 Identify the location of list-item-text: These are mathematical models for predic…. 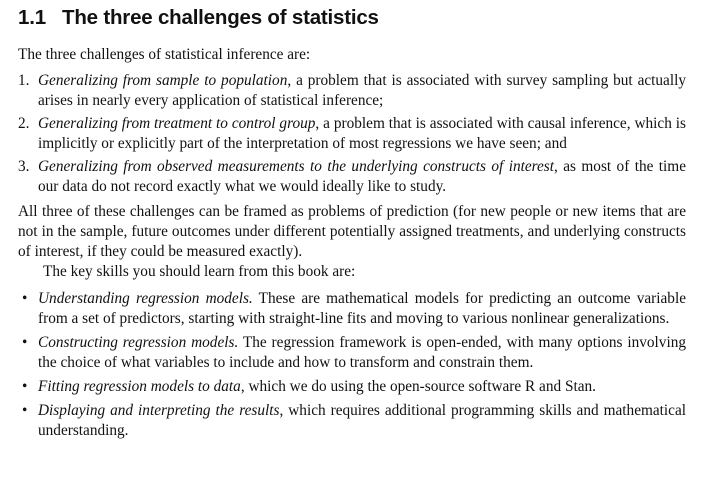
(362, 308).